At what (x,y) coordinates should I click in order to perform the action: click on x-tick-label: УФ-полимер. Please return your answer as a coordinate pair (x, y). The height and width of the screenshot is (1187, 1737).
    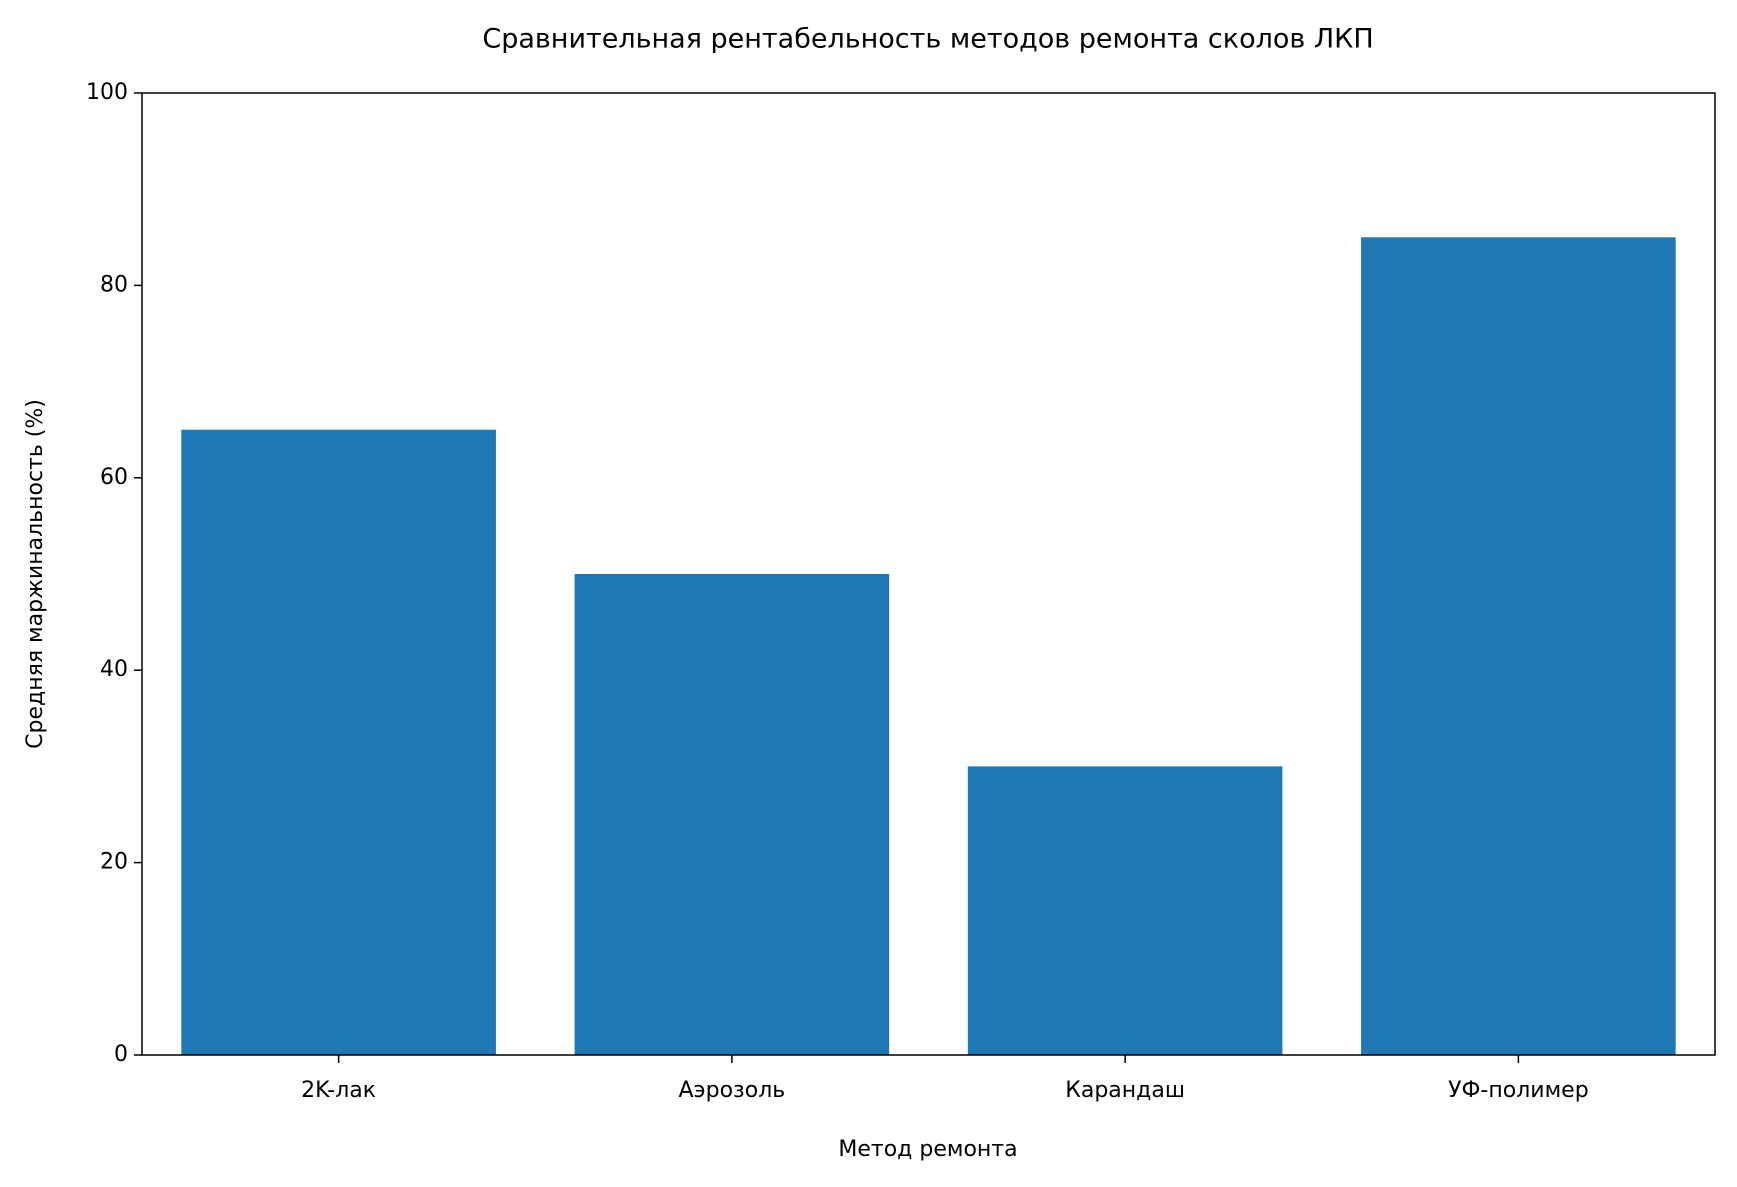
    Looking at the image, I should click on (1518, 1090).